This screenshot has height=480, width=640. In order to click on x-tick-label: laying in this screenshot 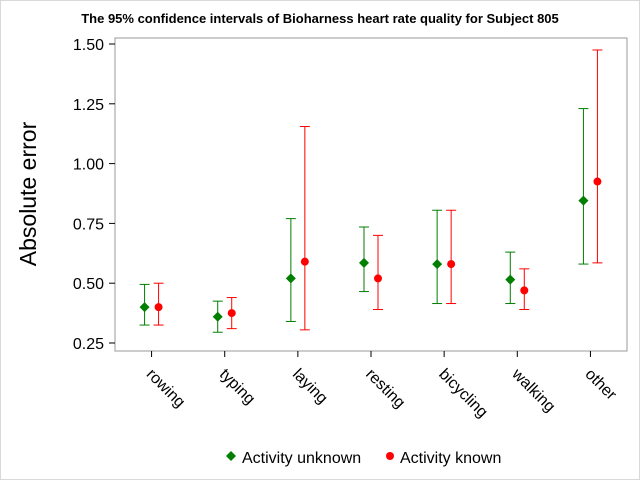, I will do `click(310, 387)`.